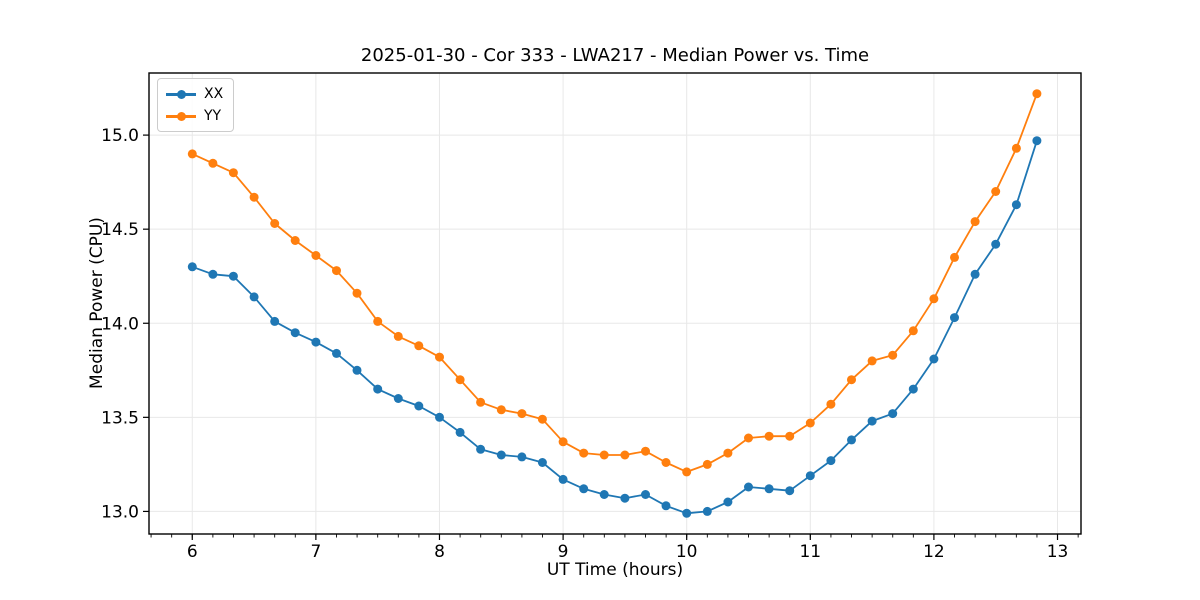  I want to click on x-tick-label: 7, so click(315, 552).